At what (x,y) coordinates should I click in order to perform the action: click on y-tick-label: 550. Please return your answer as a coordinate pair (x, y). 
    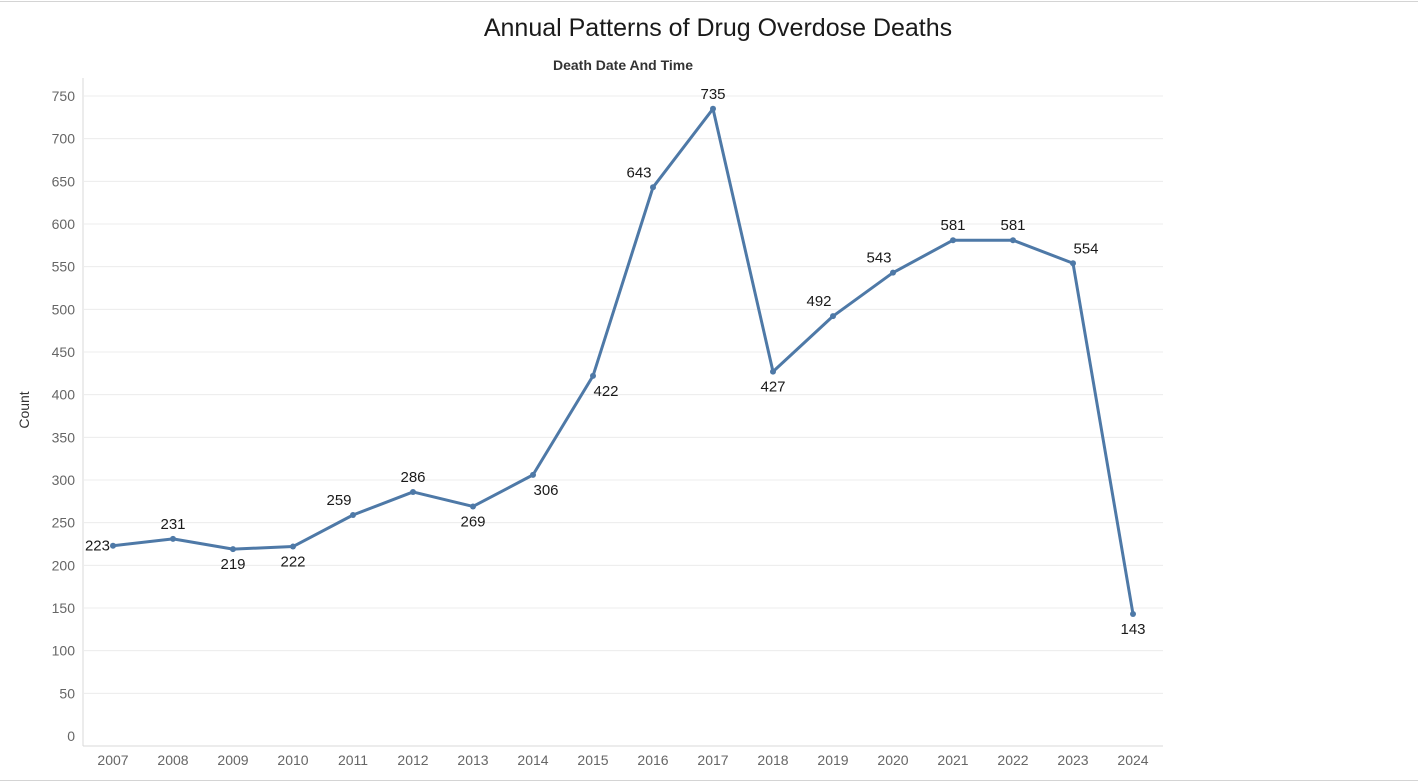
    Looking at the image, I should click on (64, 267).